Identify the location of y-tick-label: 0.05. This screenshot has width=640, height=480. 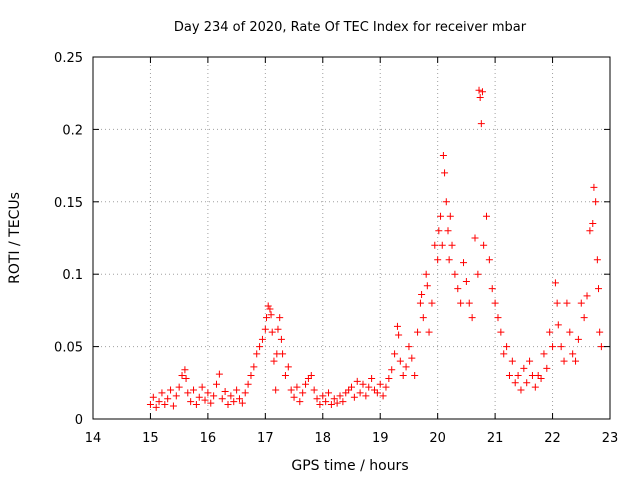
(68, 348).